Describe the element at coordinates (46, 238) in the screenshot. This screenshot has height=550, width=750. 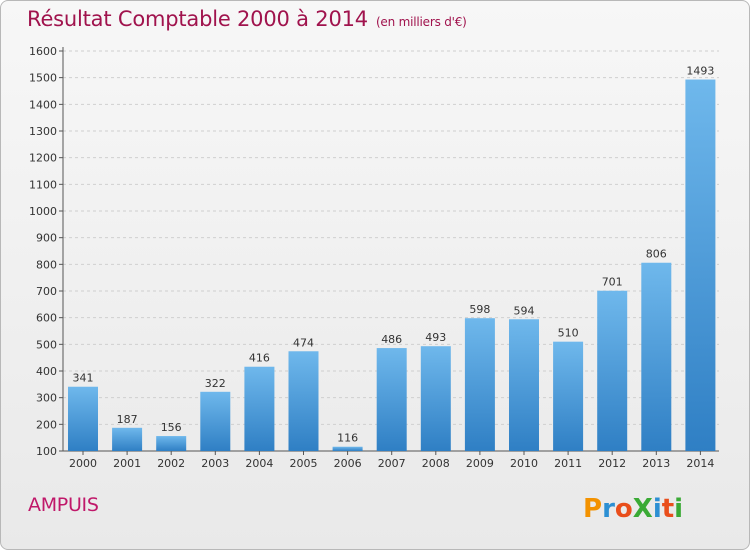
I see `y-tick-label: 900` at that location.